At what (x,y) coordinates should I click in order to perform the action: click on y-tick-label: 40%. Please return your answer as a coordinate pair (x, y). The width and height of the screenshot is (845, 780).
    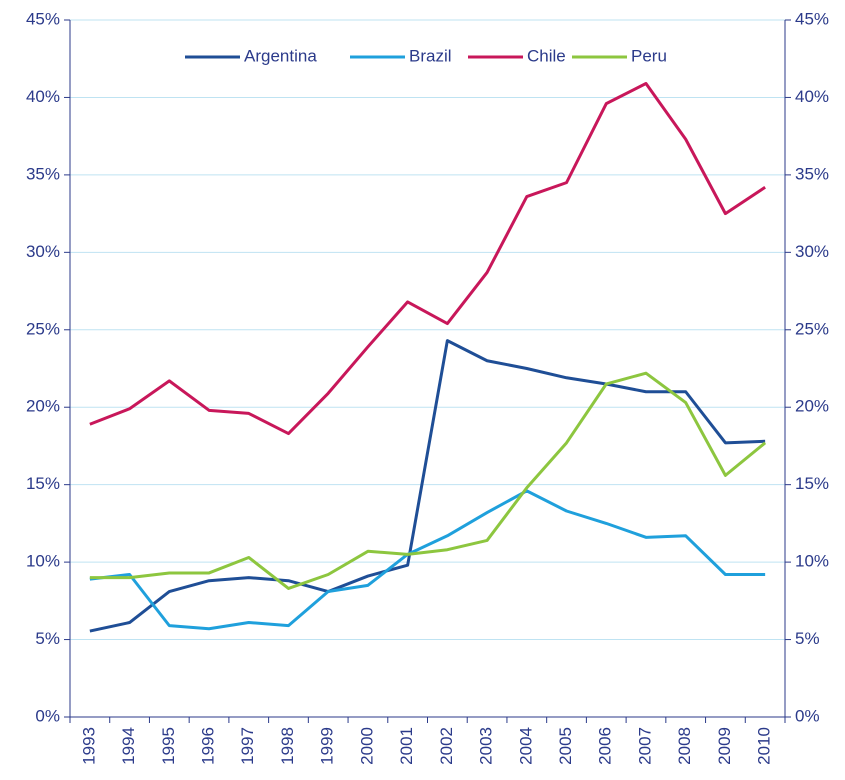
    Looking at the image, I should click on (43, 96).